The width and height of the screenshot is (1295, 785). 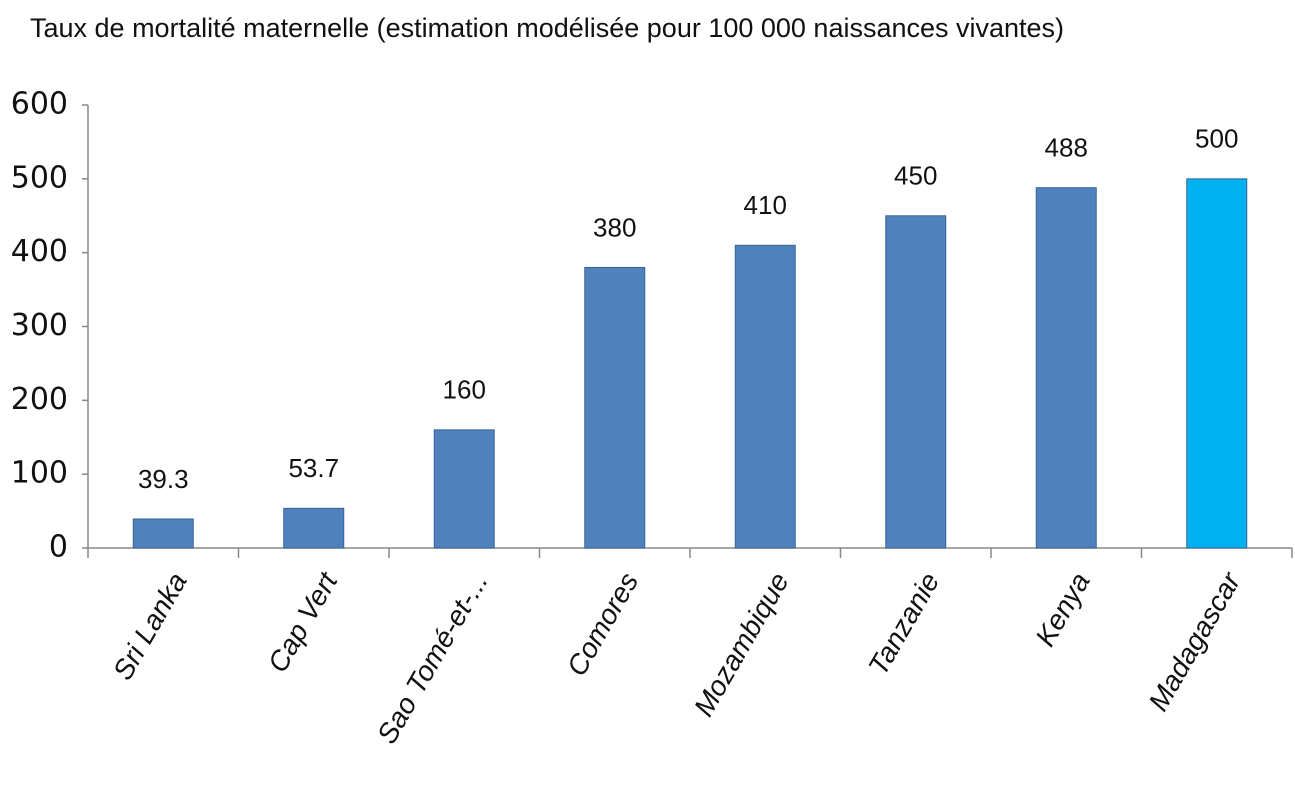 What do you see at coordinates (464, 390) in the screenshot?
I see `value-label: 160` at bounding box center [464, 390].